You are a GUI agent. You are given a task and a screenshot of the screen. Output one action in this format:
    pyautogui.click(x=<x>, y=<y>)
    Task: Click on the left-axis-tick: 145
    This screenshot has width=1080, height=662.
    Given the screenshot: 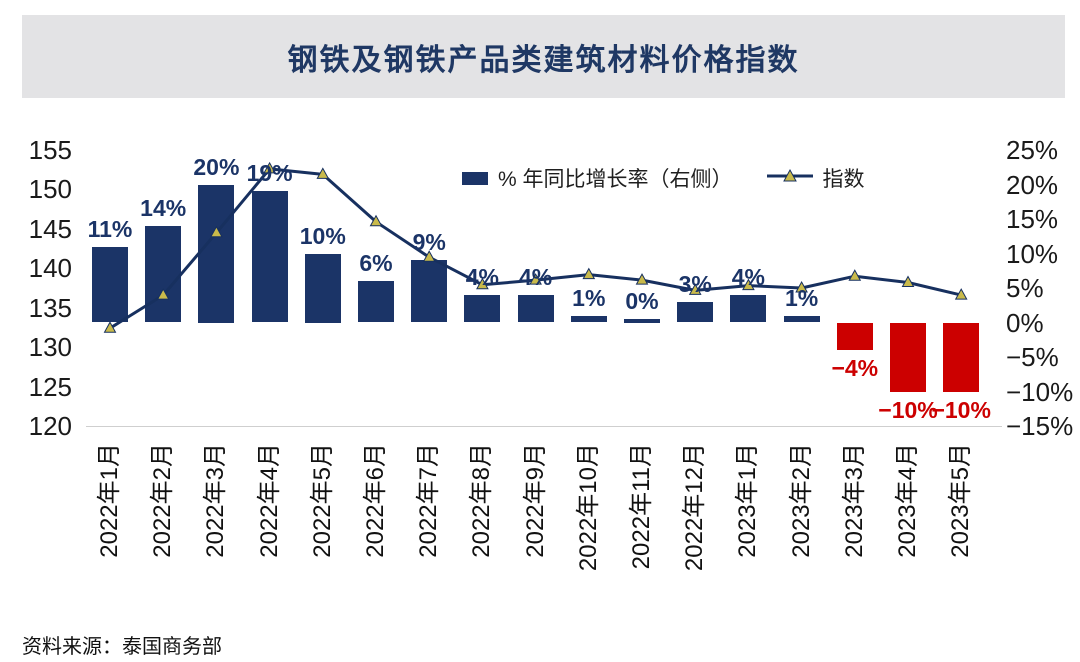 What is the action you would take?
    pyautogui.click(x=50, y=228)
    